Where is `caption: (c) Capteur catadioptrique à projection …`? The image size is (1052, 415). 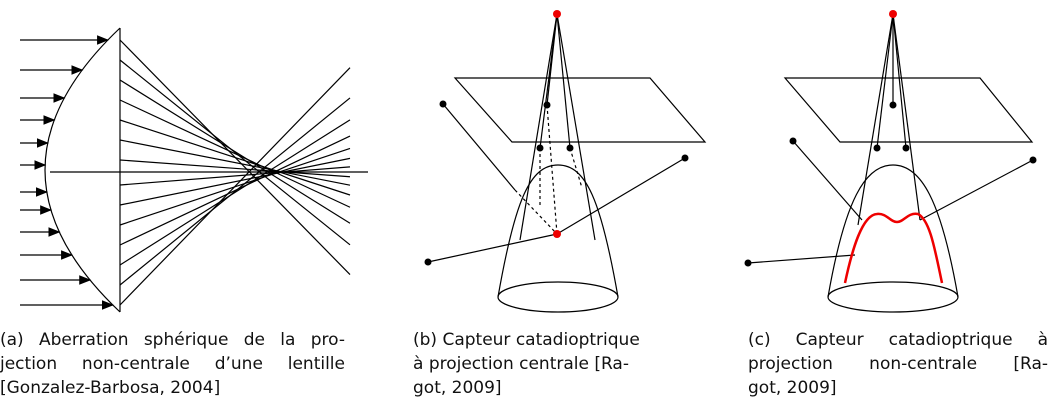 caption: (c) Capteur catadioptrique à projection … is located at coordinates (898, 364).